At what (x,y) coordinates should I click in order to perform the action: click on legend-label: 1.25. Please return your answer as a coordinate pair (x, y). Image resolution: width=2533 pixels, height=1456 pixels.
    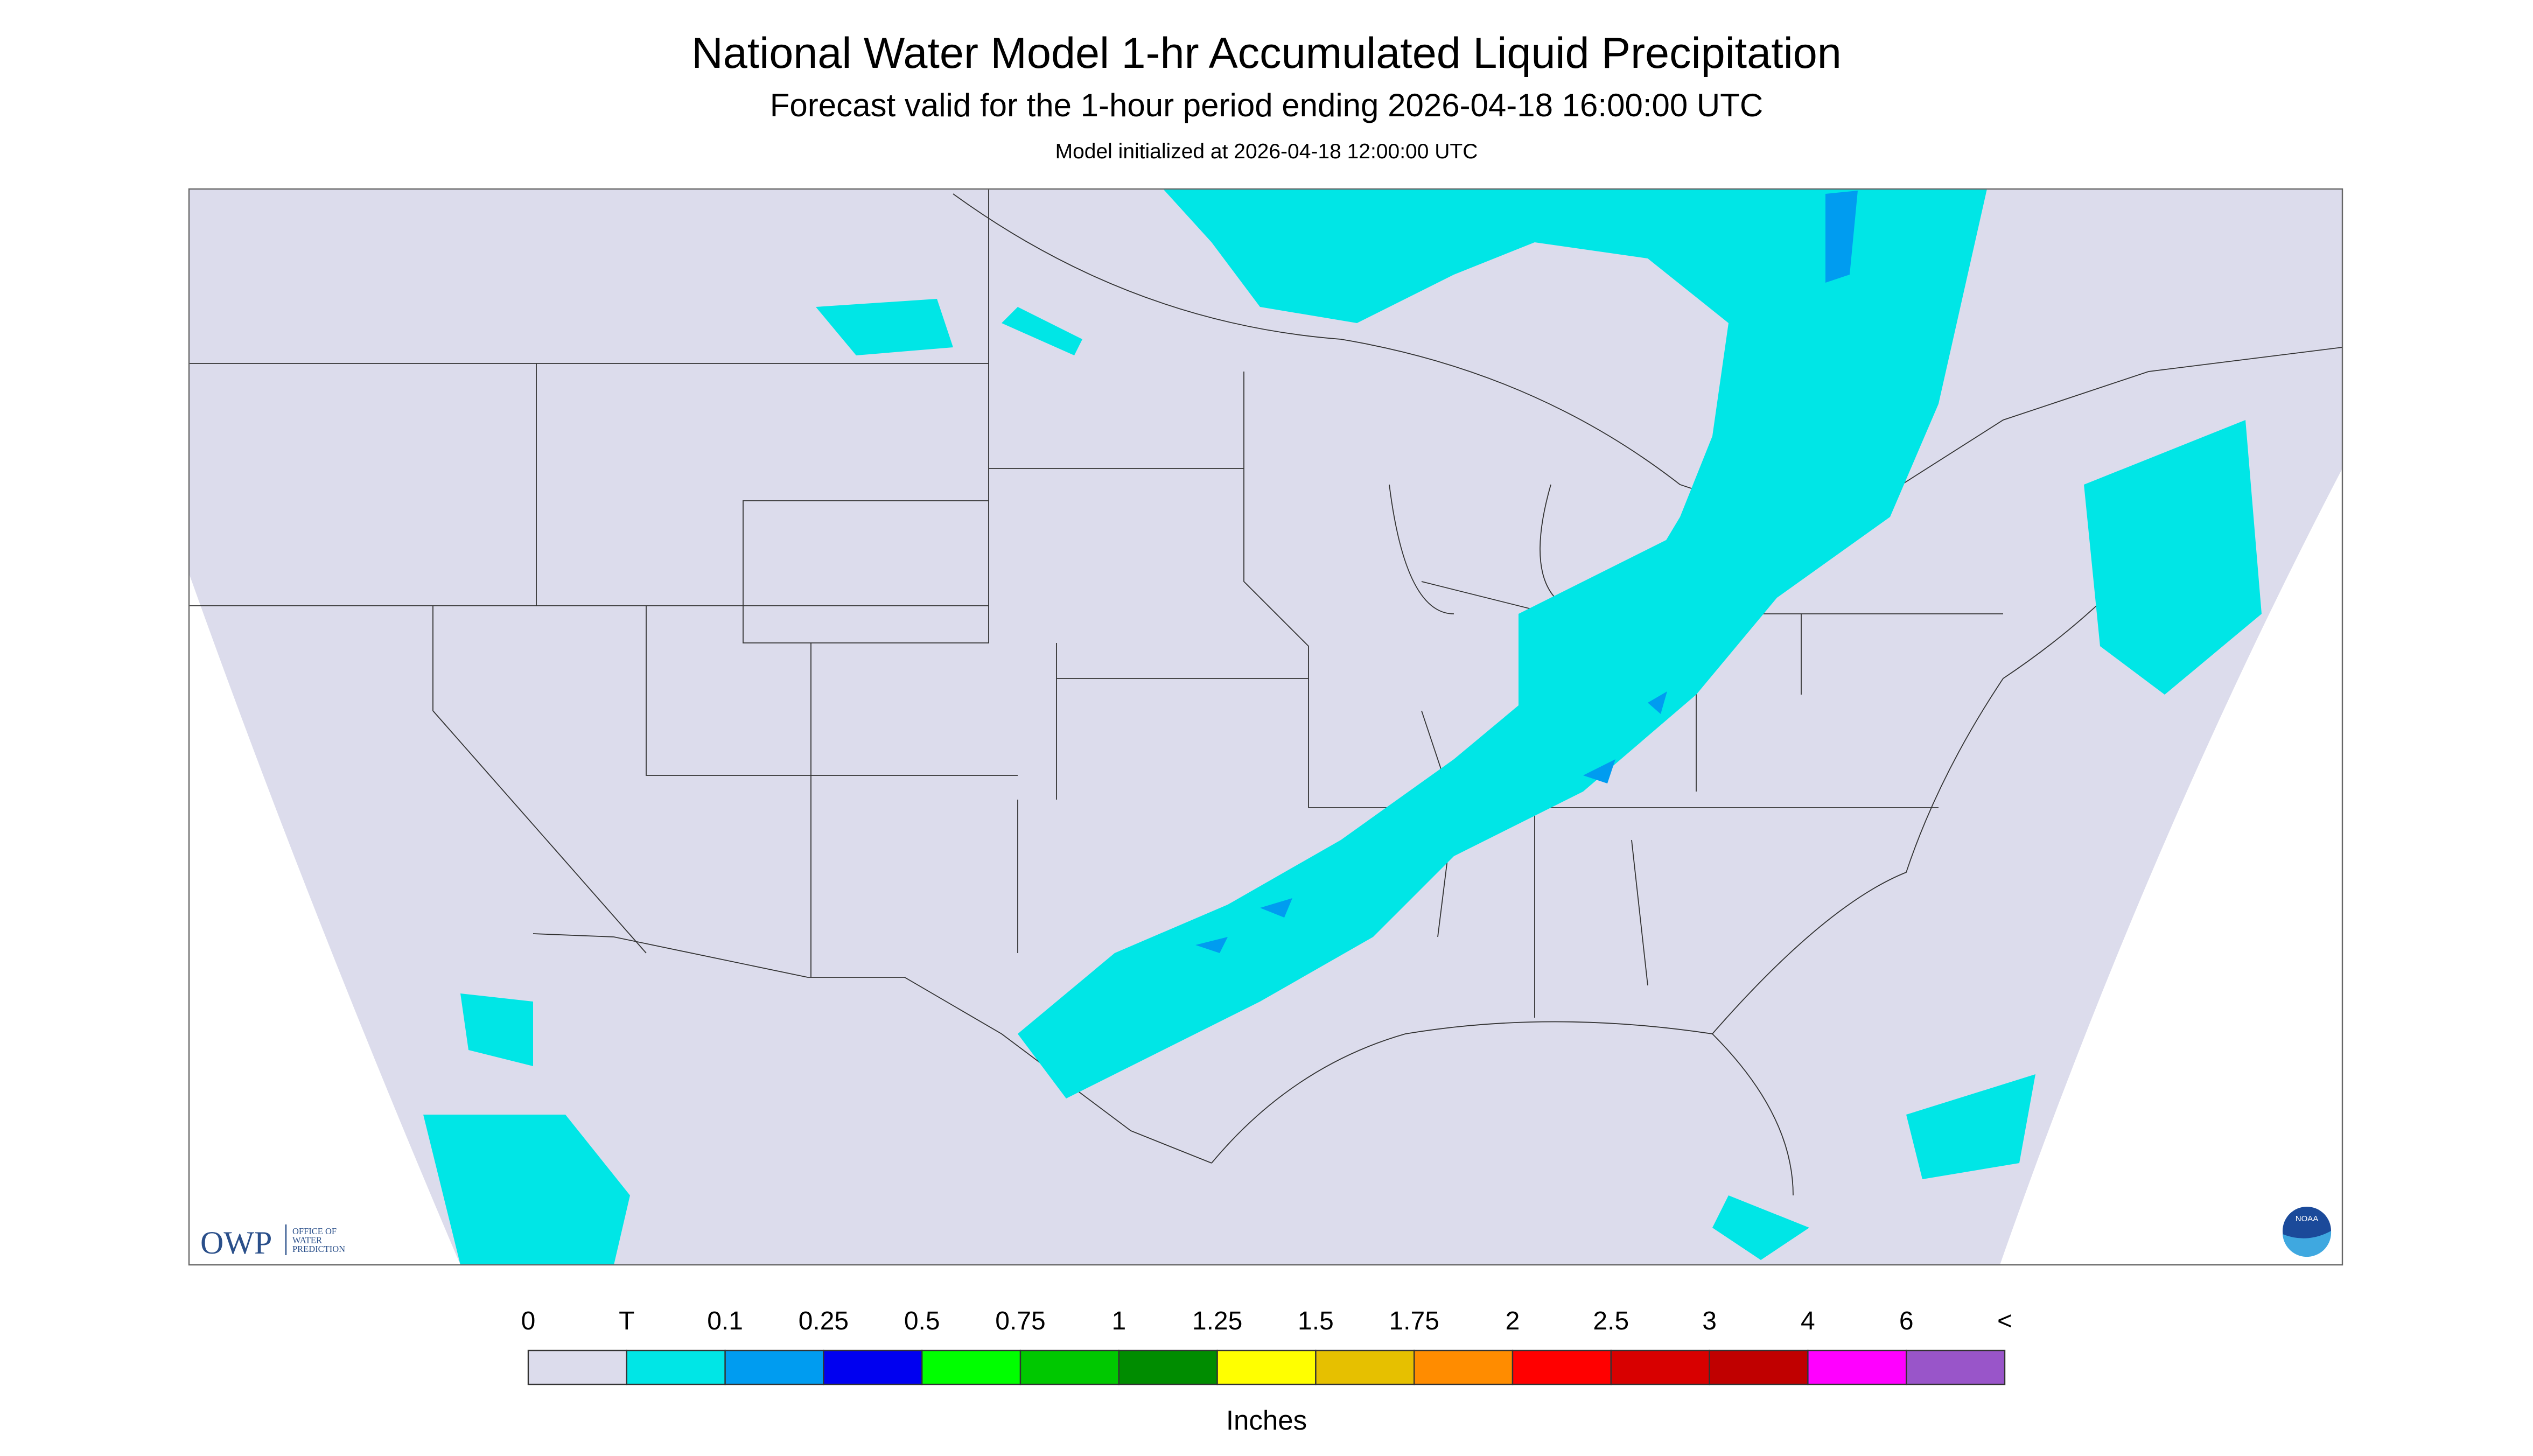
    Looking at the image, I should click on (1217, 1321).